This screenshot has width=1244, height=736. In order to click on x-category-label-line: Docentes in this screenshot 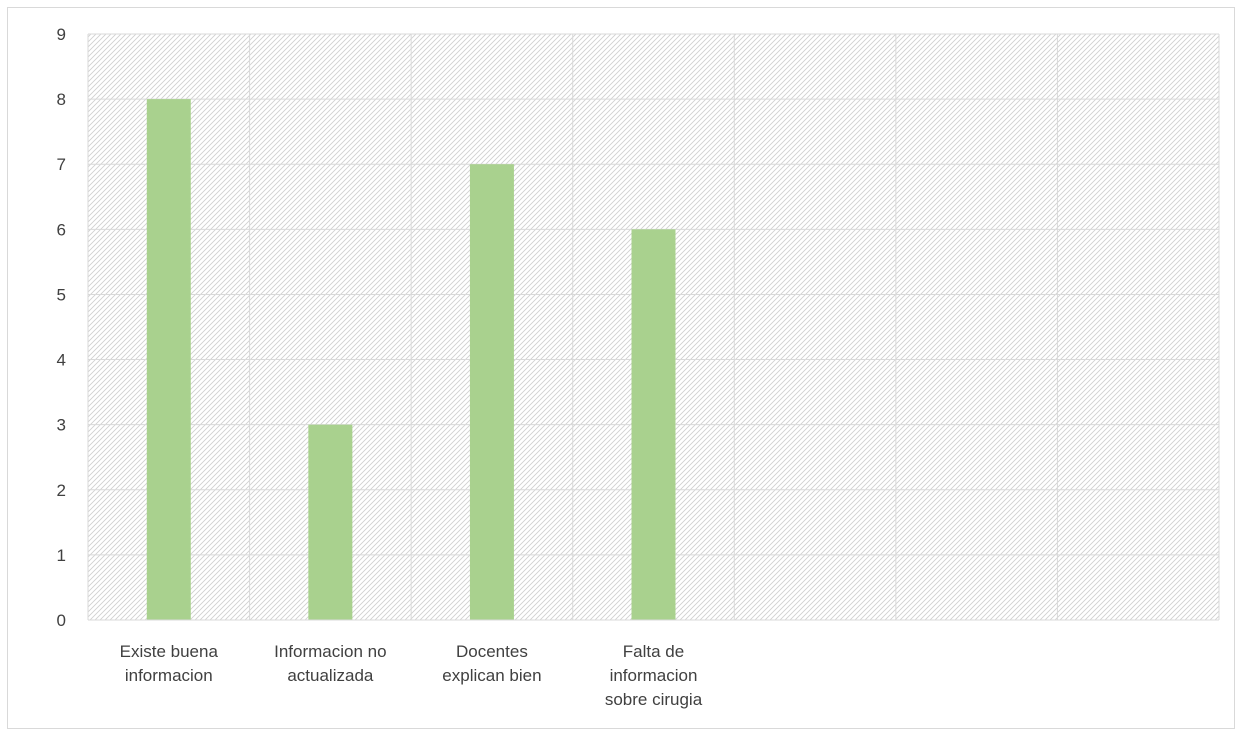, I will do `click(492, 651)`.